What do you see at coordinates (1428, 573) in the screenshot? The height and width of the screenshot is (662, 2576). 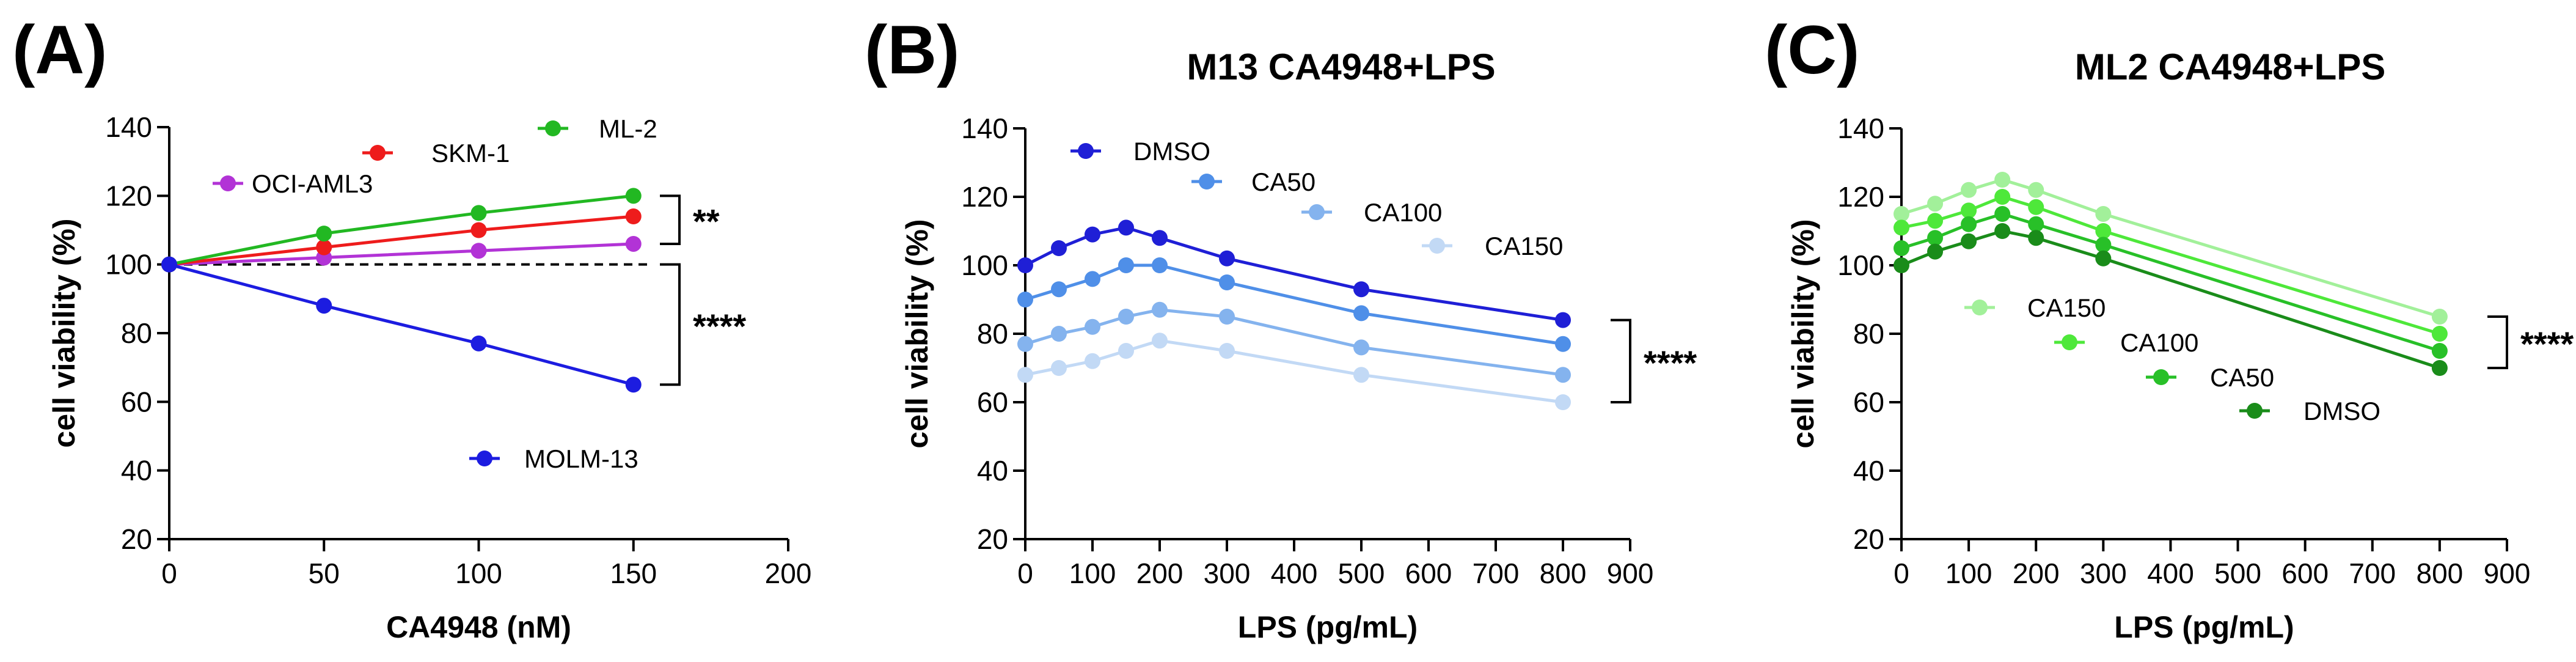 I see `x-tick-label: 600` at bounding box center [1428, 573].